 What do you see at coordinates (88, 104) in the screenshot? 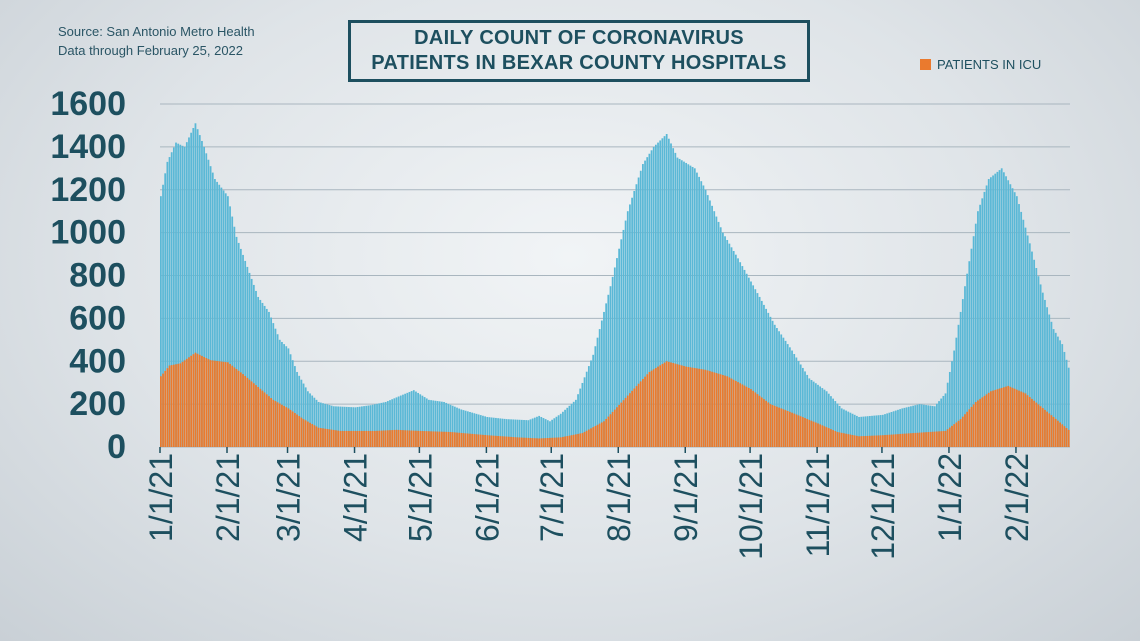
I see `y-tick-label: 1600` at bounding box center [88, 104].